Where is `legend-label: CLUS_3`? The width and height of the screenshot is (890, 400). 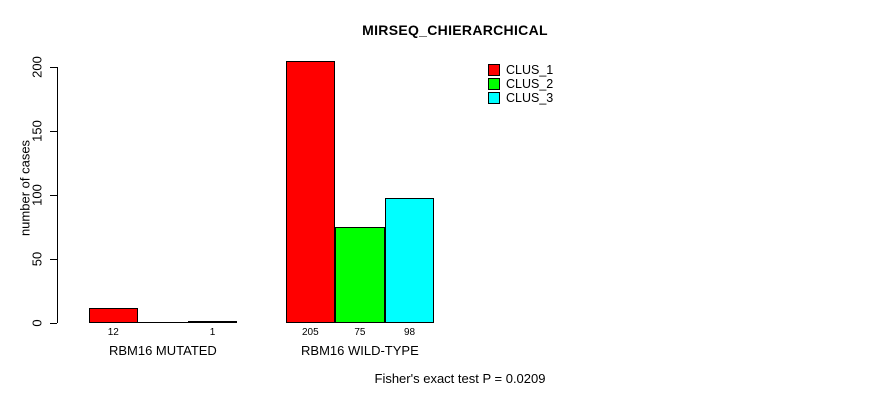
legend-label: CLUS_3 is located at coordinates (530, 98).